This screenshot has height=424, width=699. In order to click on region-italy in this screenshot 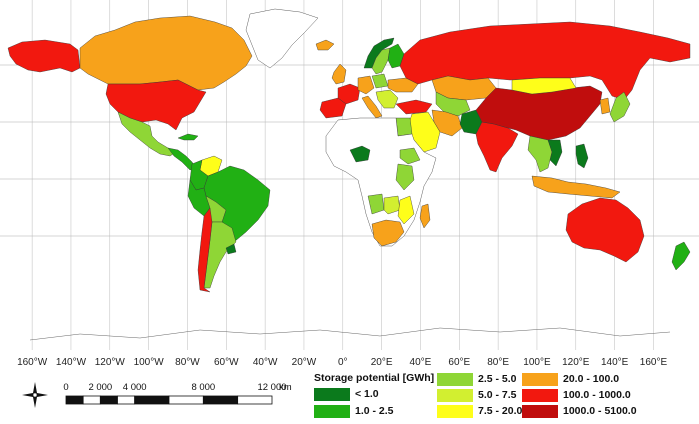, I will do `click(372, 107)`.